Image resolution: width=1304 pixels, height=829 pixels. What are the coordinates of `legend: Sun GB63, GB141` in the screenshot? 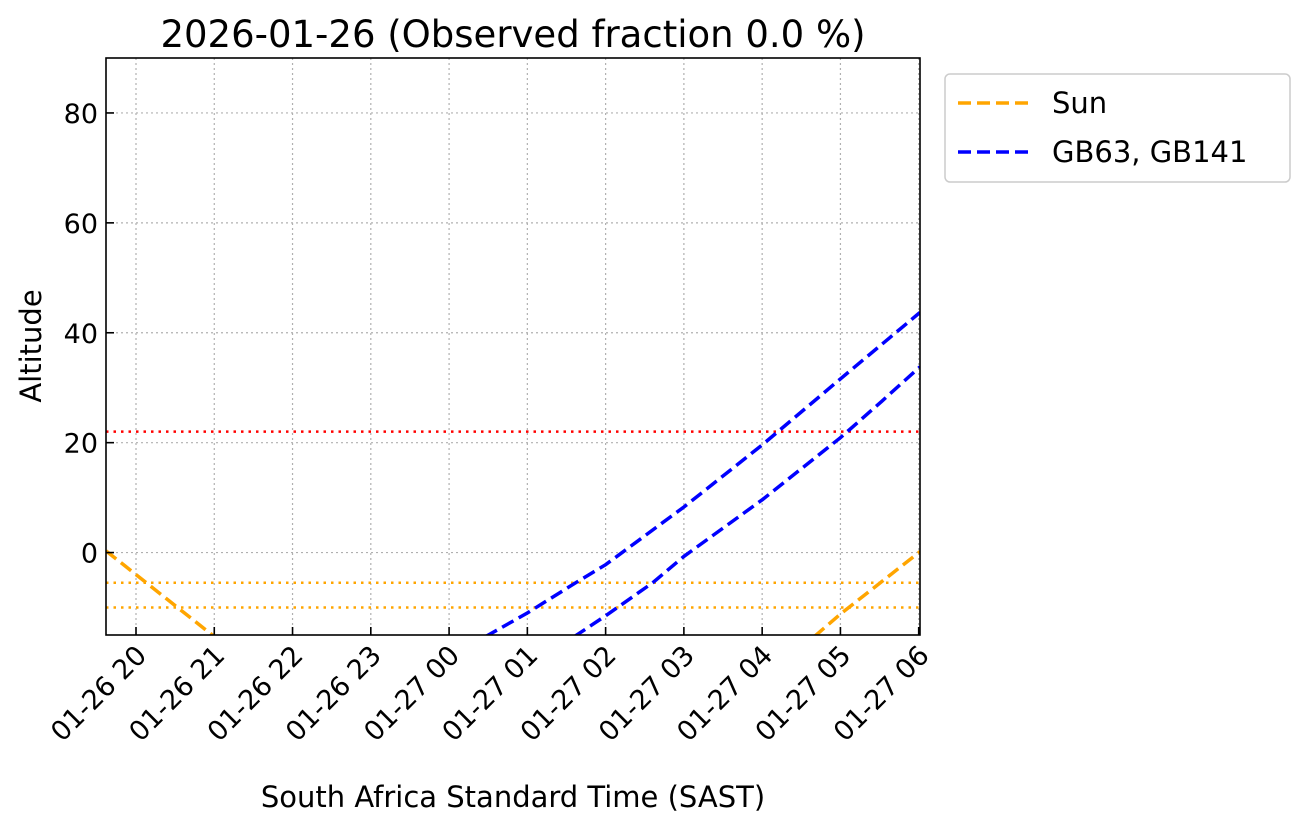 It's located at (1117, 128).